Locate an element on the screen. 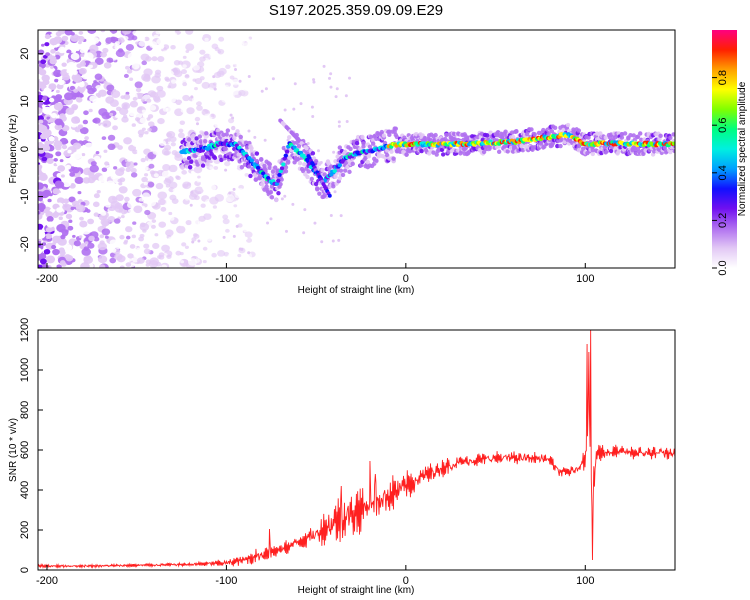 This screenshot has height=600, width=750. colorbar-gradient is located at coordinates (724, 149).